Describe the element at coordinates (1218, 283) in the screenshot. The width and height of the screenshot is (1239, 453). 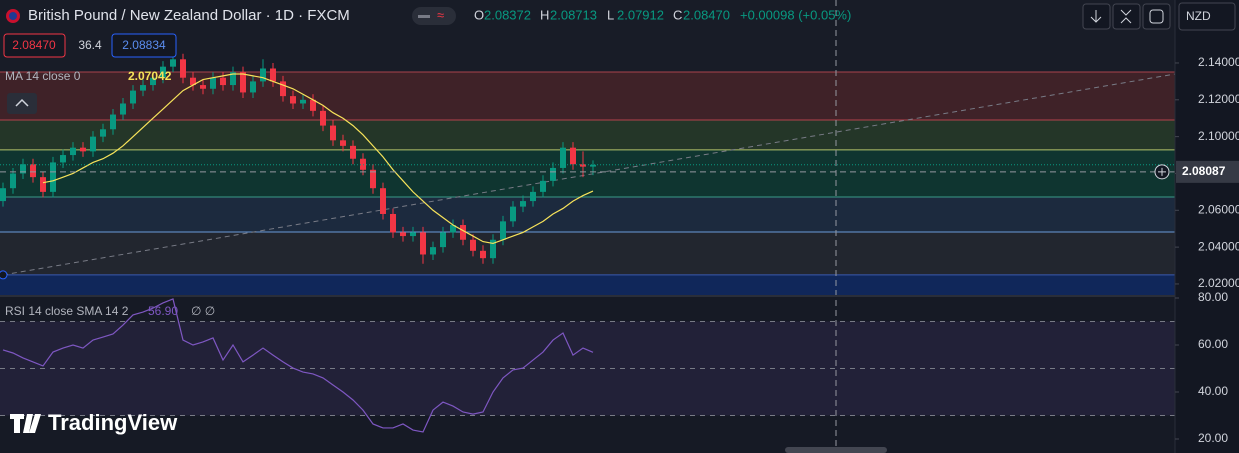
I see `y-tick-label: 2.02000` at that location.